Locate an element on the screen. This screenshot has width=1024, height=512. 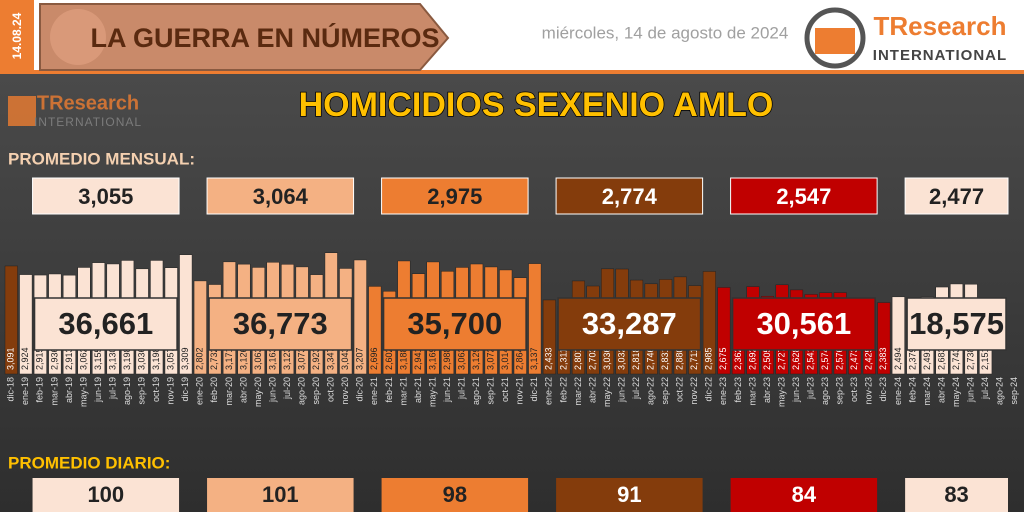
value-label: 2,831 is located at coordinates (665, 358).